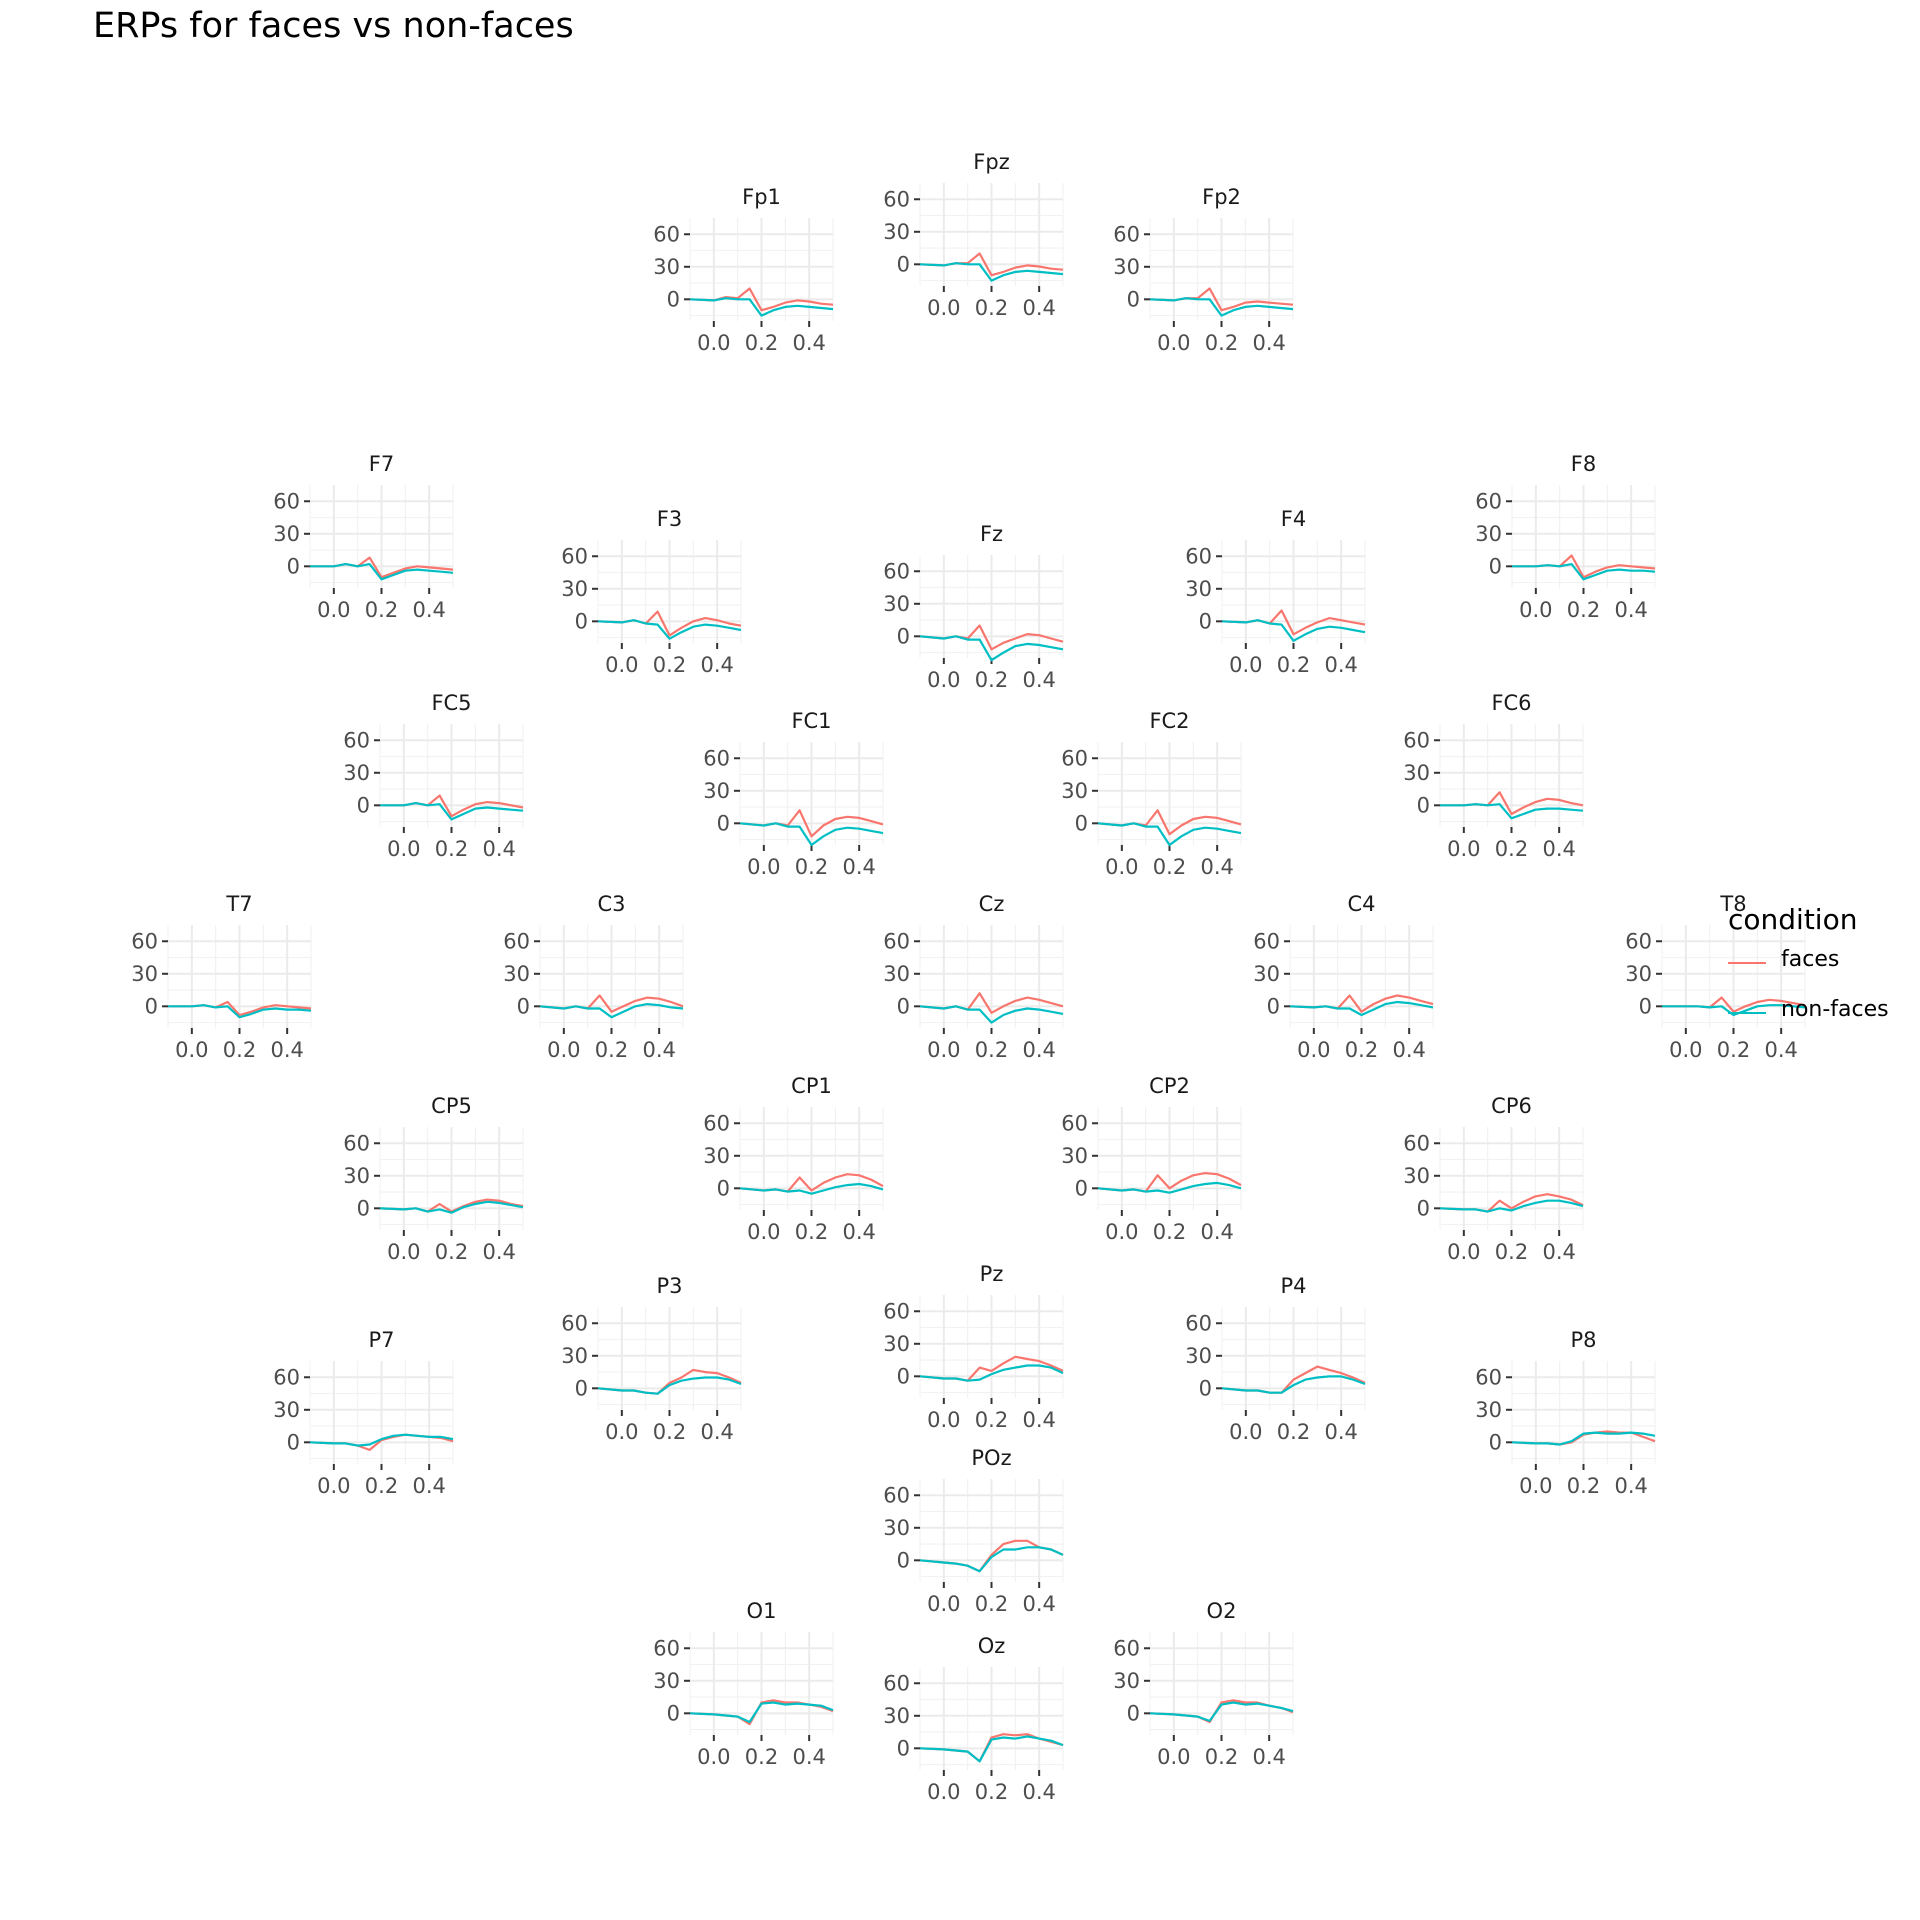  I want to click on panel-title-o1: O1, so click(762, 1611).